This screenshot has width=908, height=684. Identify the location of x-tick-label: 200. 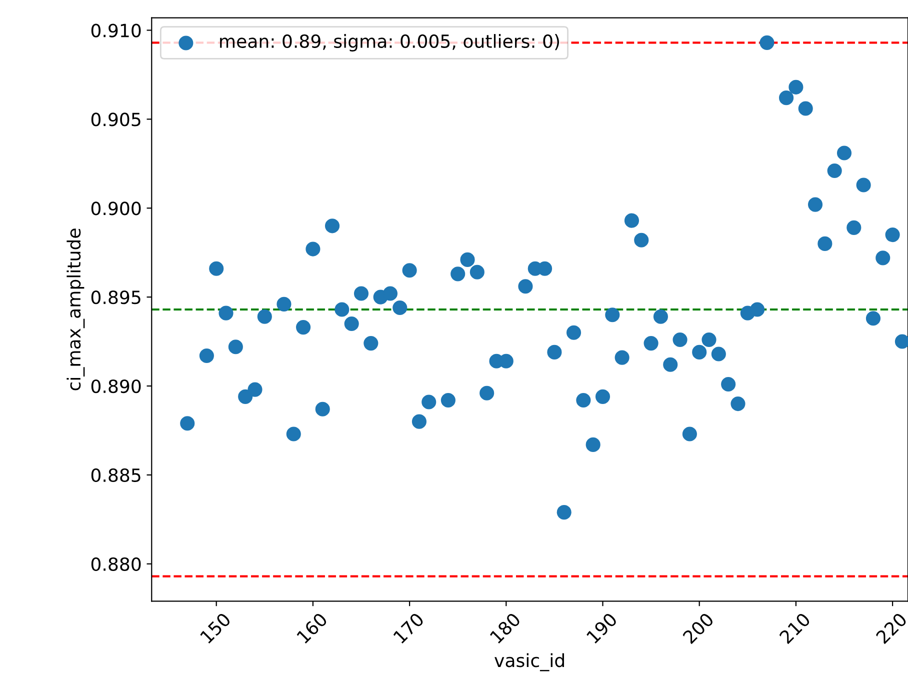
(698, 628).